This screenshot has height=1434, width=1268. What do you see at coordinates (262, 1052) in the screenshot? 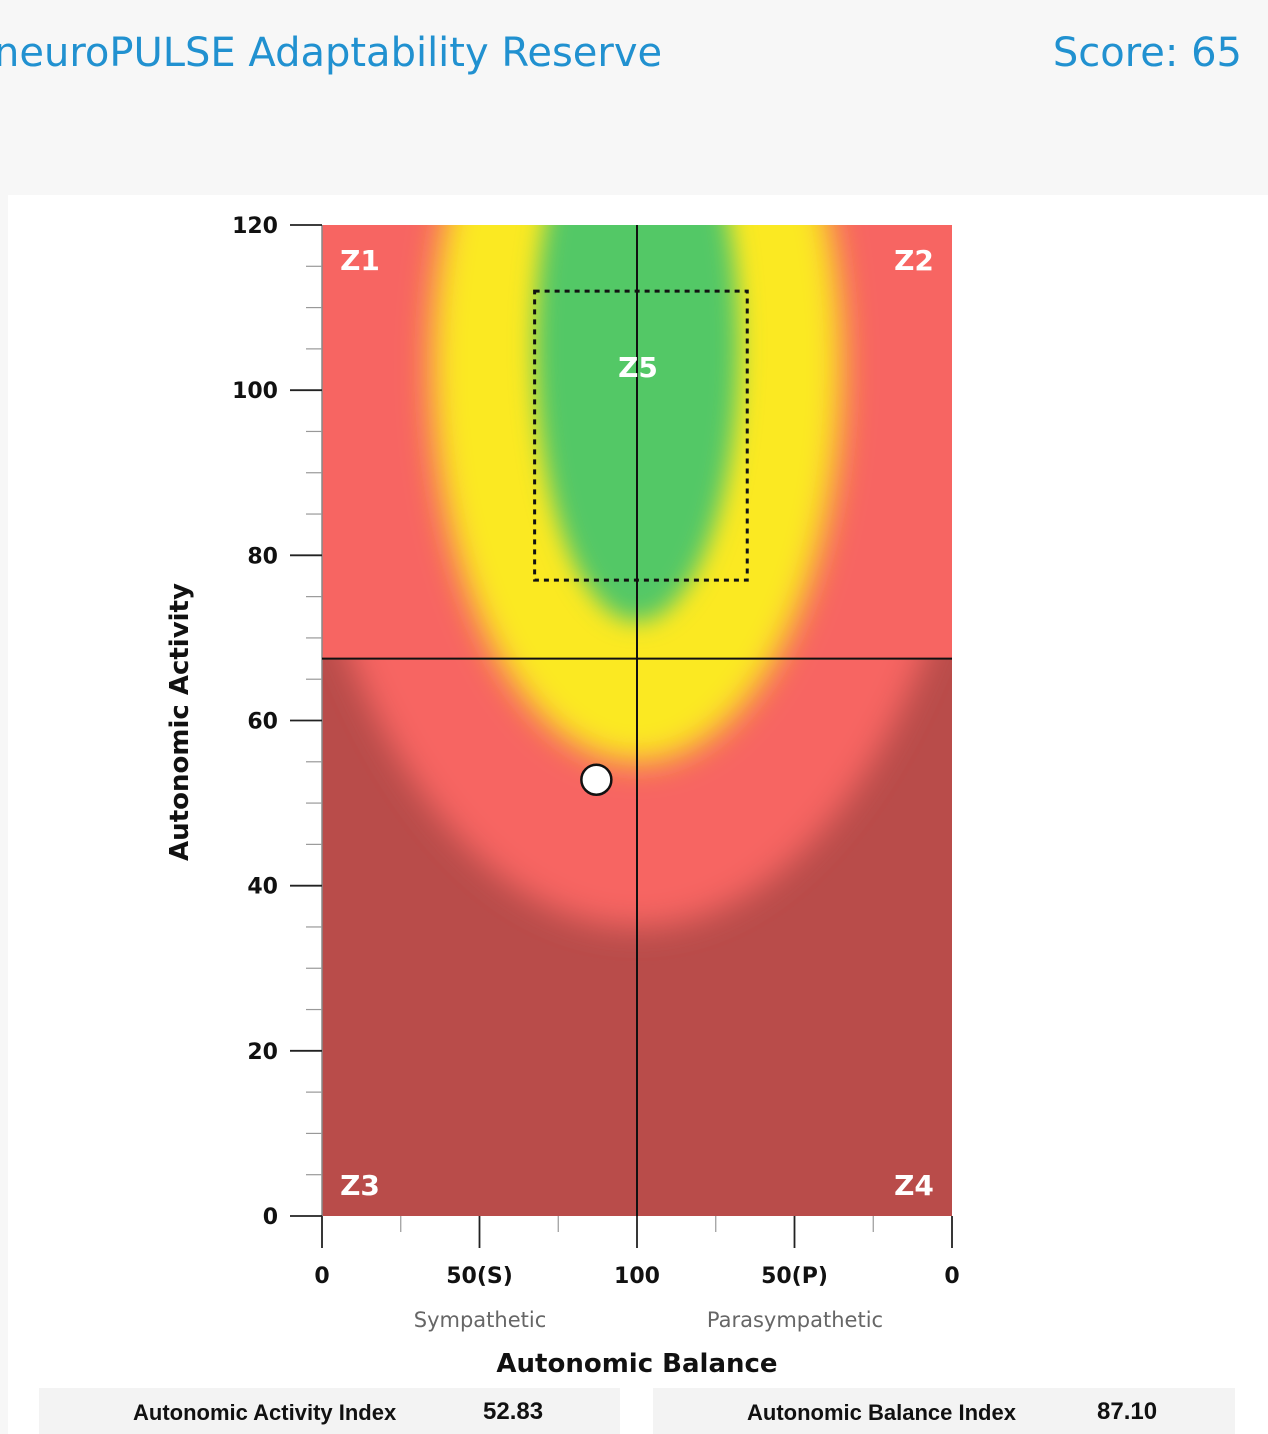
I see `y-tick-label: 20` at bounding box center [262, 1052].